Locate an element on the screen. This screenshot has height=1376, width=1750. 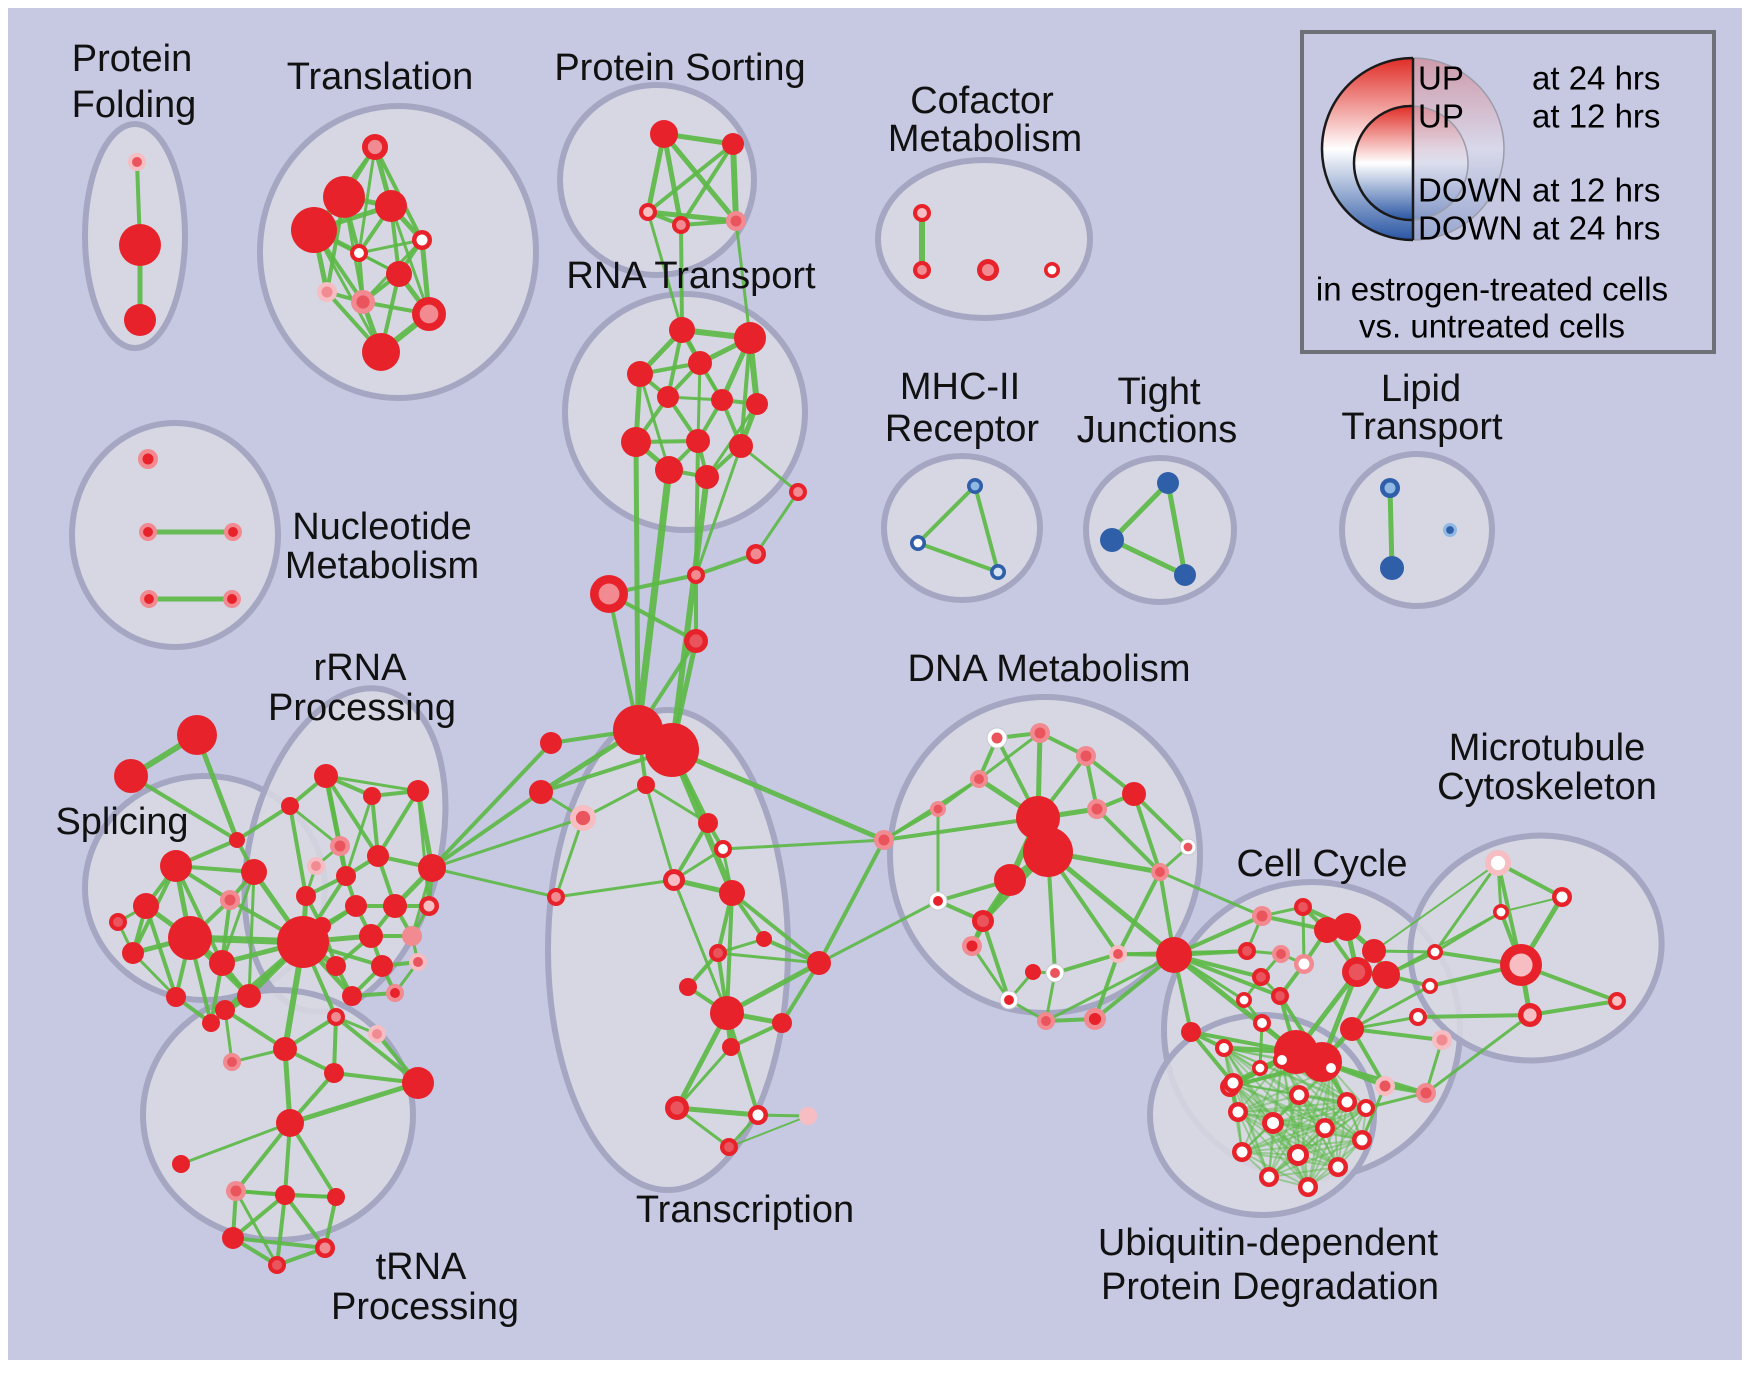
cluster-label: Processing is located at coordinates (362, 708).